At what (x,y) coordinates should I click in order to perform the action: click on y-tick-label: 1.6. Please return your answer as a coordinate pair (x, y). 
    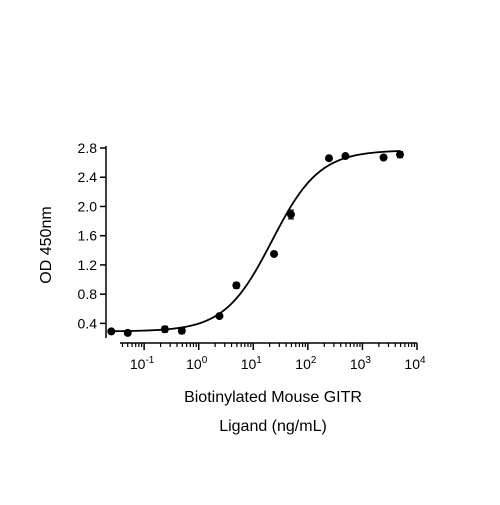
    Looking at the image, I should click on (88, 236).